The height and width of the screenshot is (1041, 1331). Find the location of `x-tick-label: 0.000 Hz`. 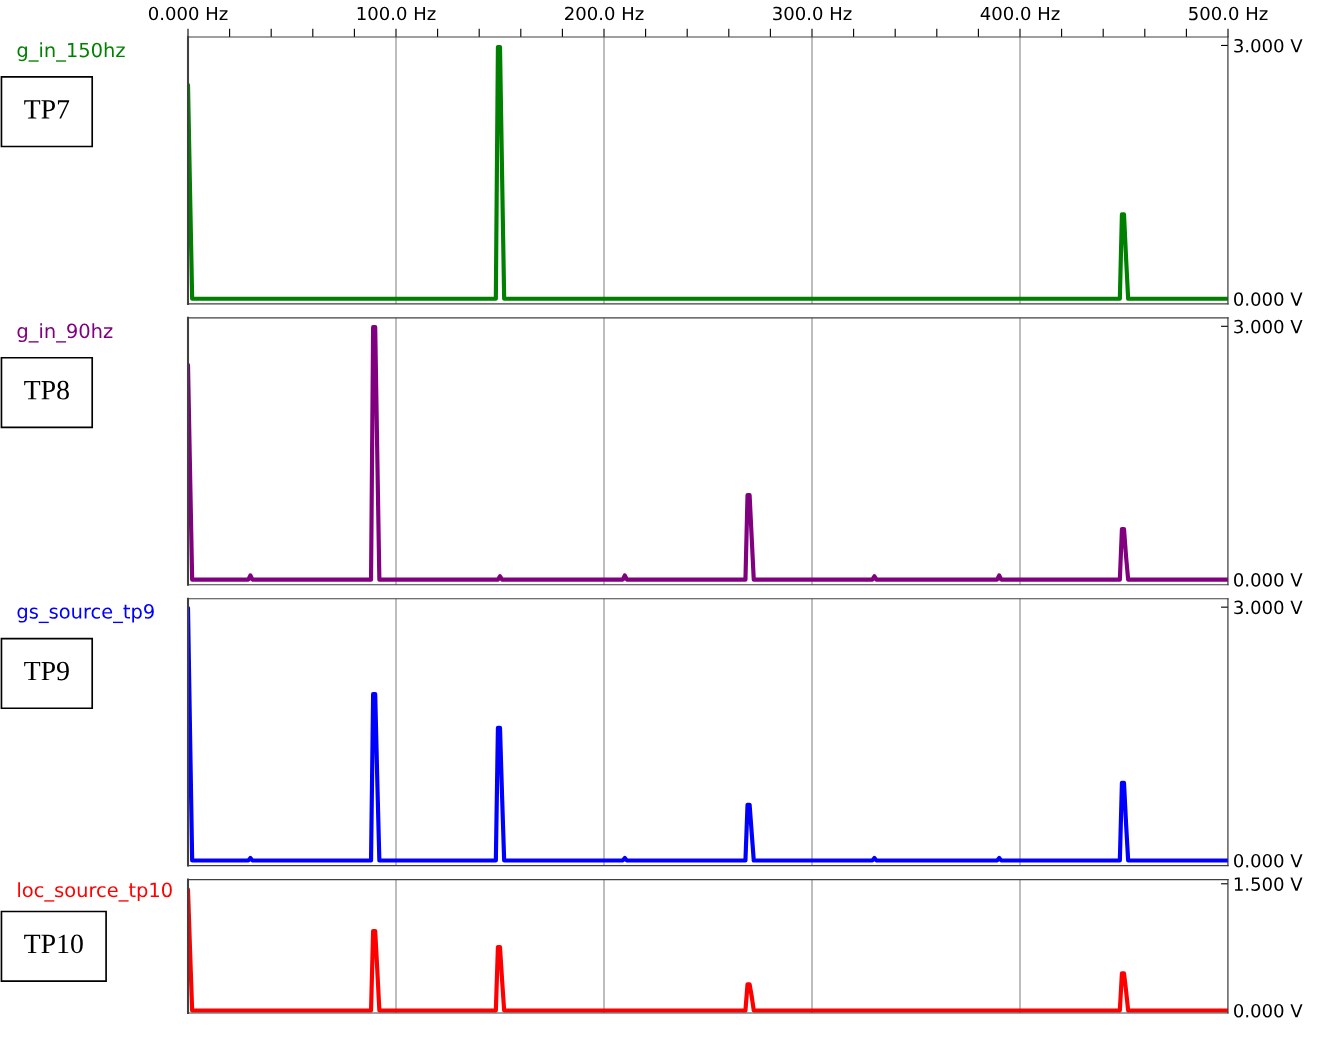

x-tick-label: 0.000 Hz is located at coordinates (188, 13).